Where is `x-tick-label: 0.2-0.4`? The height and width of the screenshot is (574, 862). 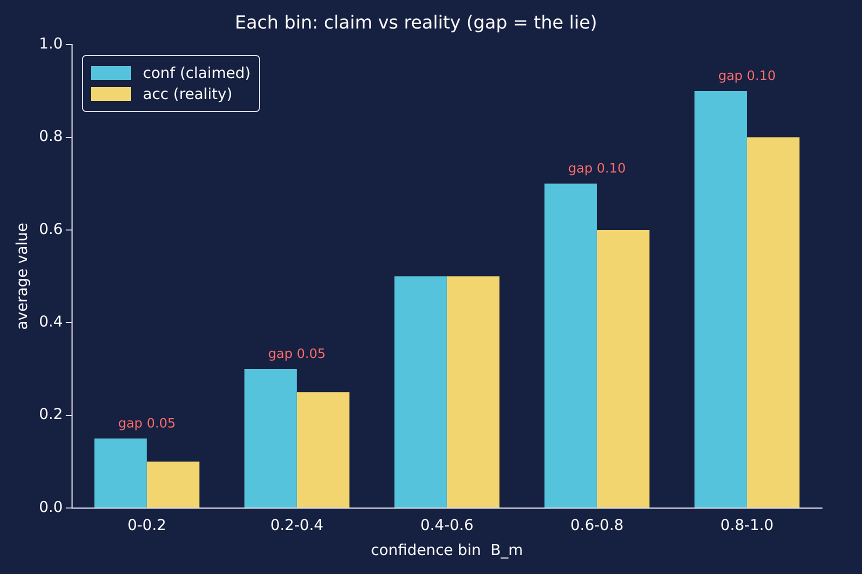 x-tick-label: 0.2-0.4 is located at coordinates (297, 525).